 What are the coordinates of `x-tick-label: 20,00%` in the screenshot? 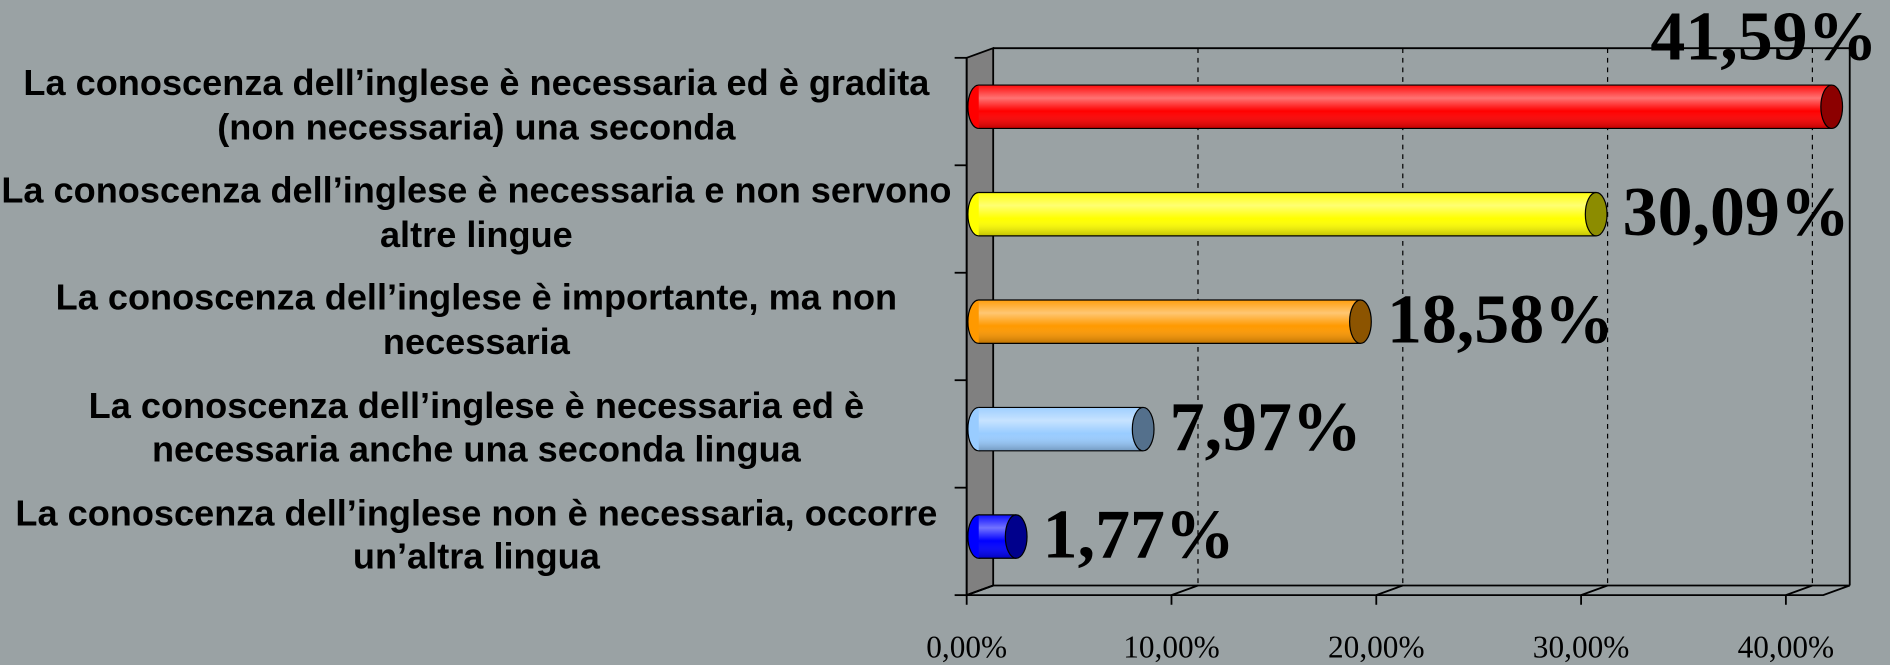 It's located at (1376, 647).